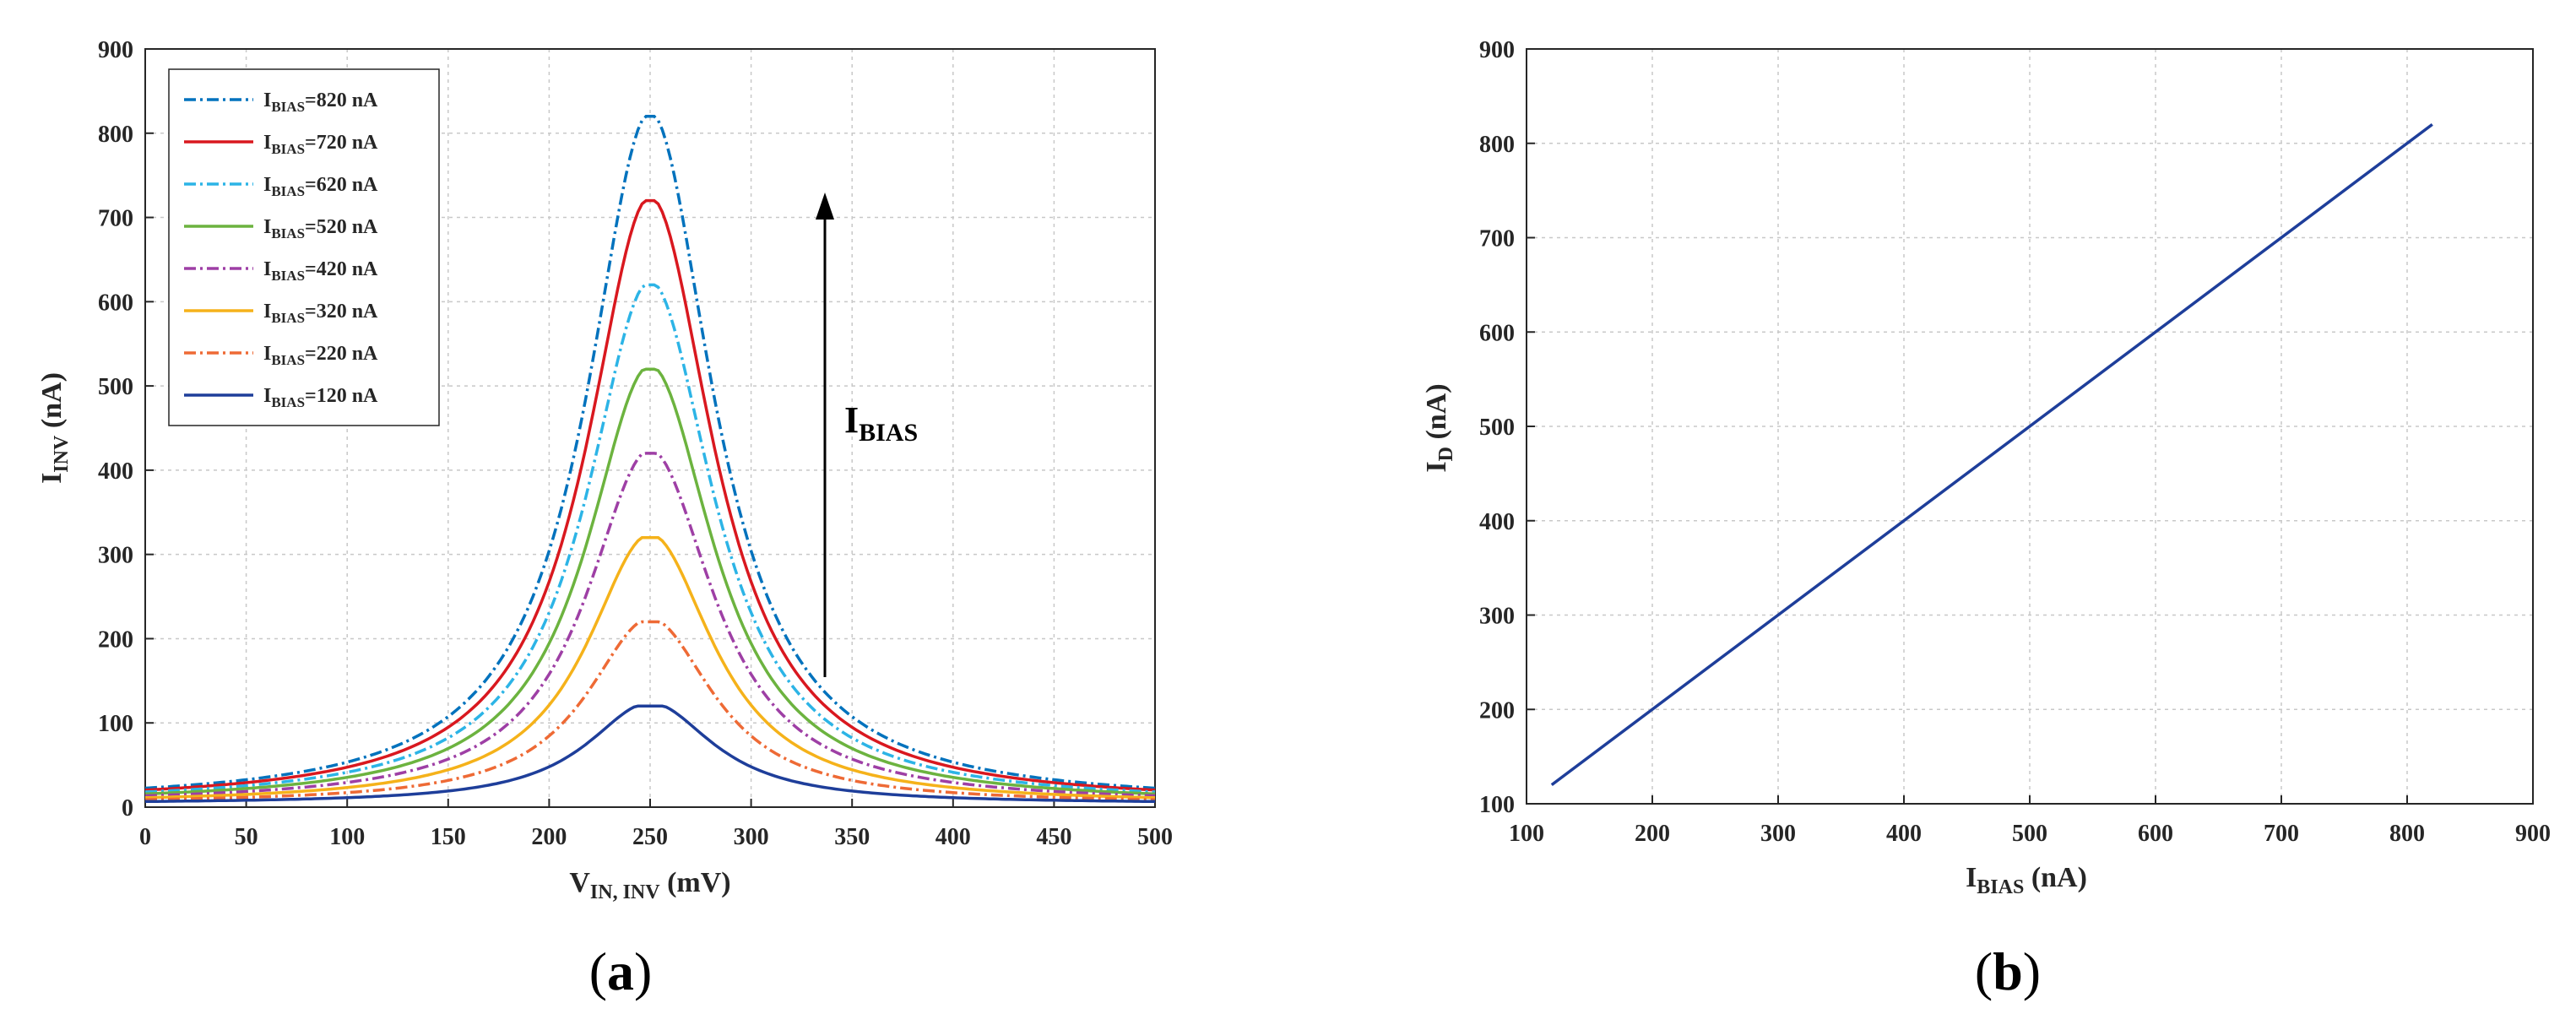 The image size is (2576, 1014). What do you see at coordinates (1053, 837) in the screenshot?
I see `x-tick-label: 450` at bounding box center [1053, 837].